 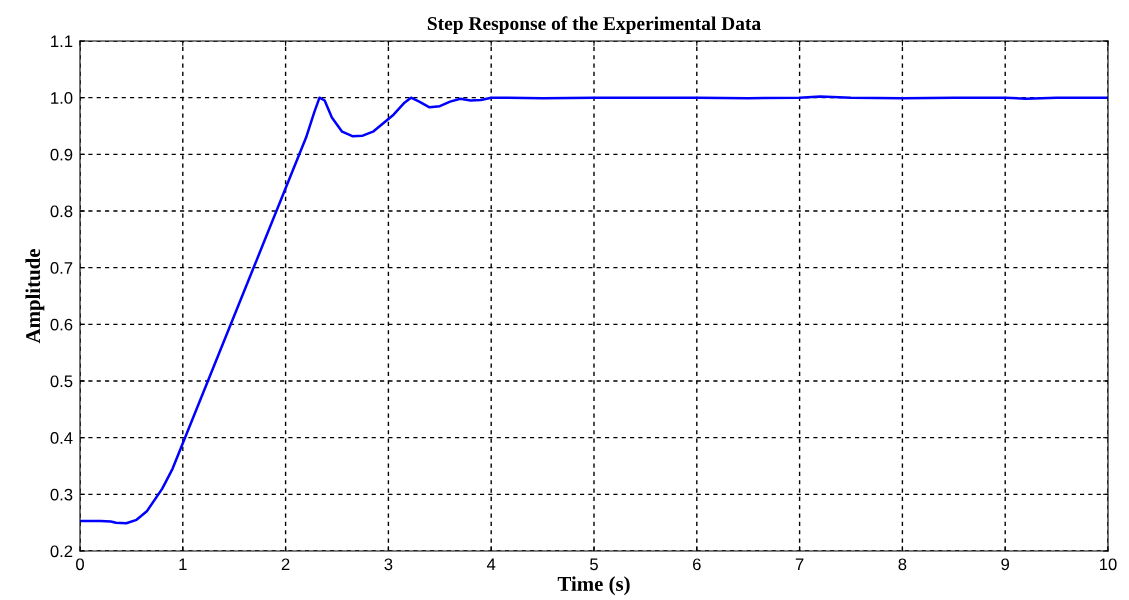 What do you see at coordinates (61, 268) in the screenshot?
I see `y-tick-label: 0.7` at bounding box center [61, 268].